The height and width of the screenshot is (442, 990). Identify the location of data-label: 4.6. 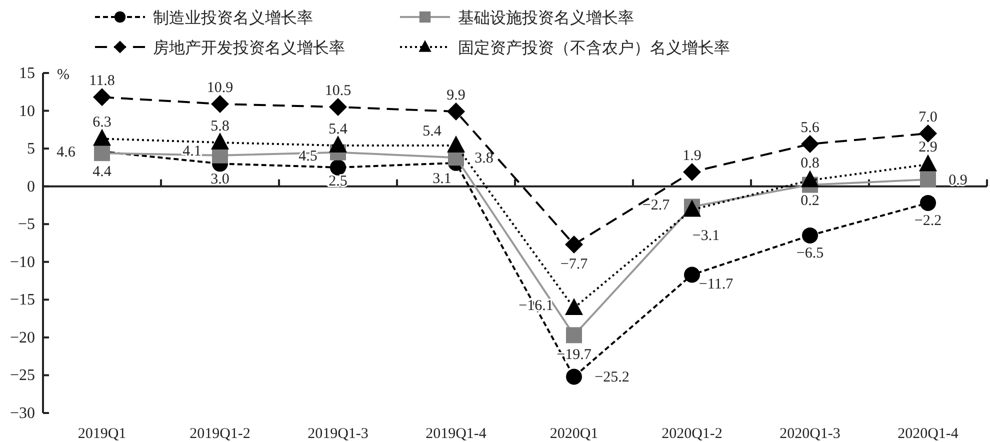
(66, 152).